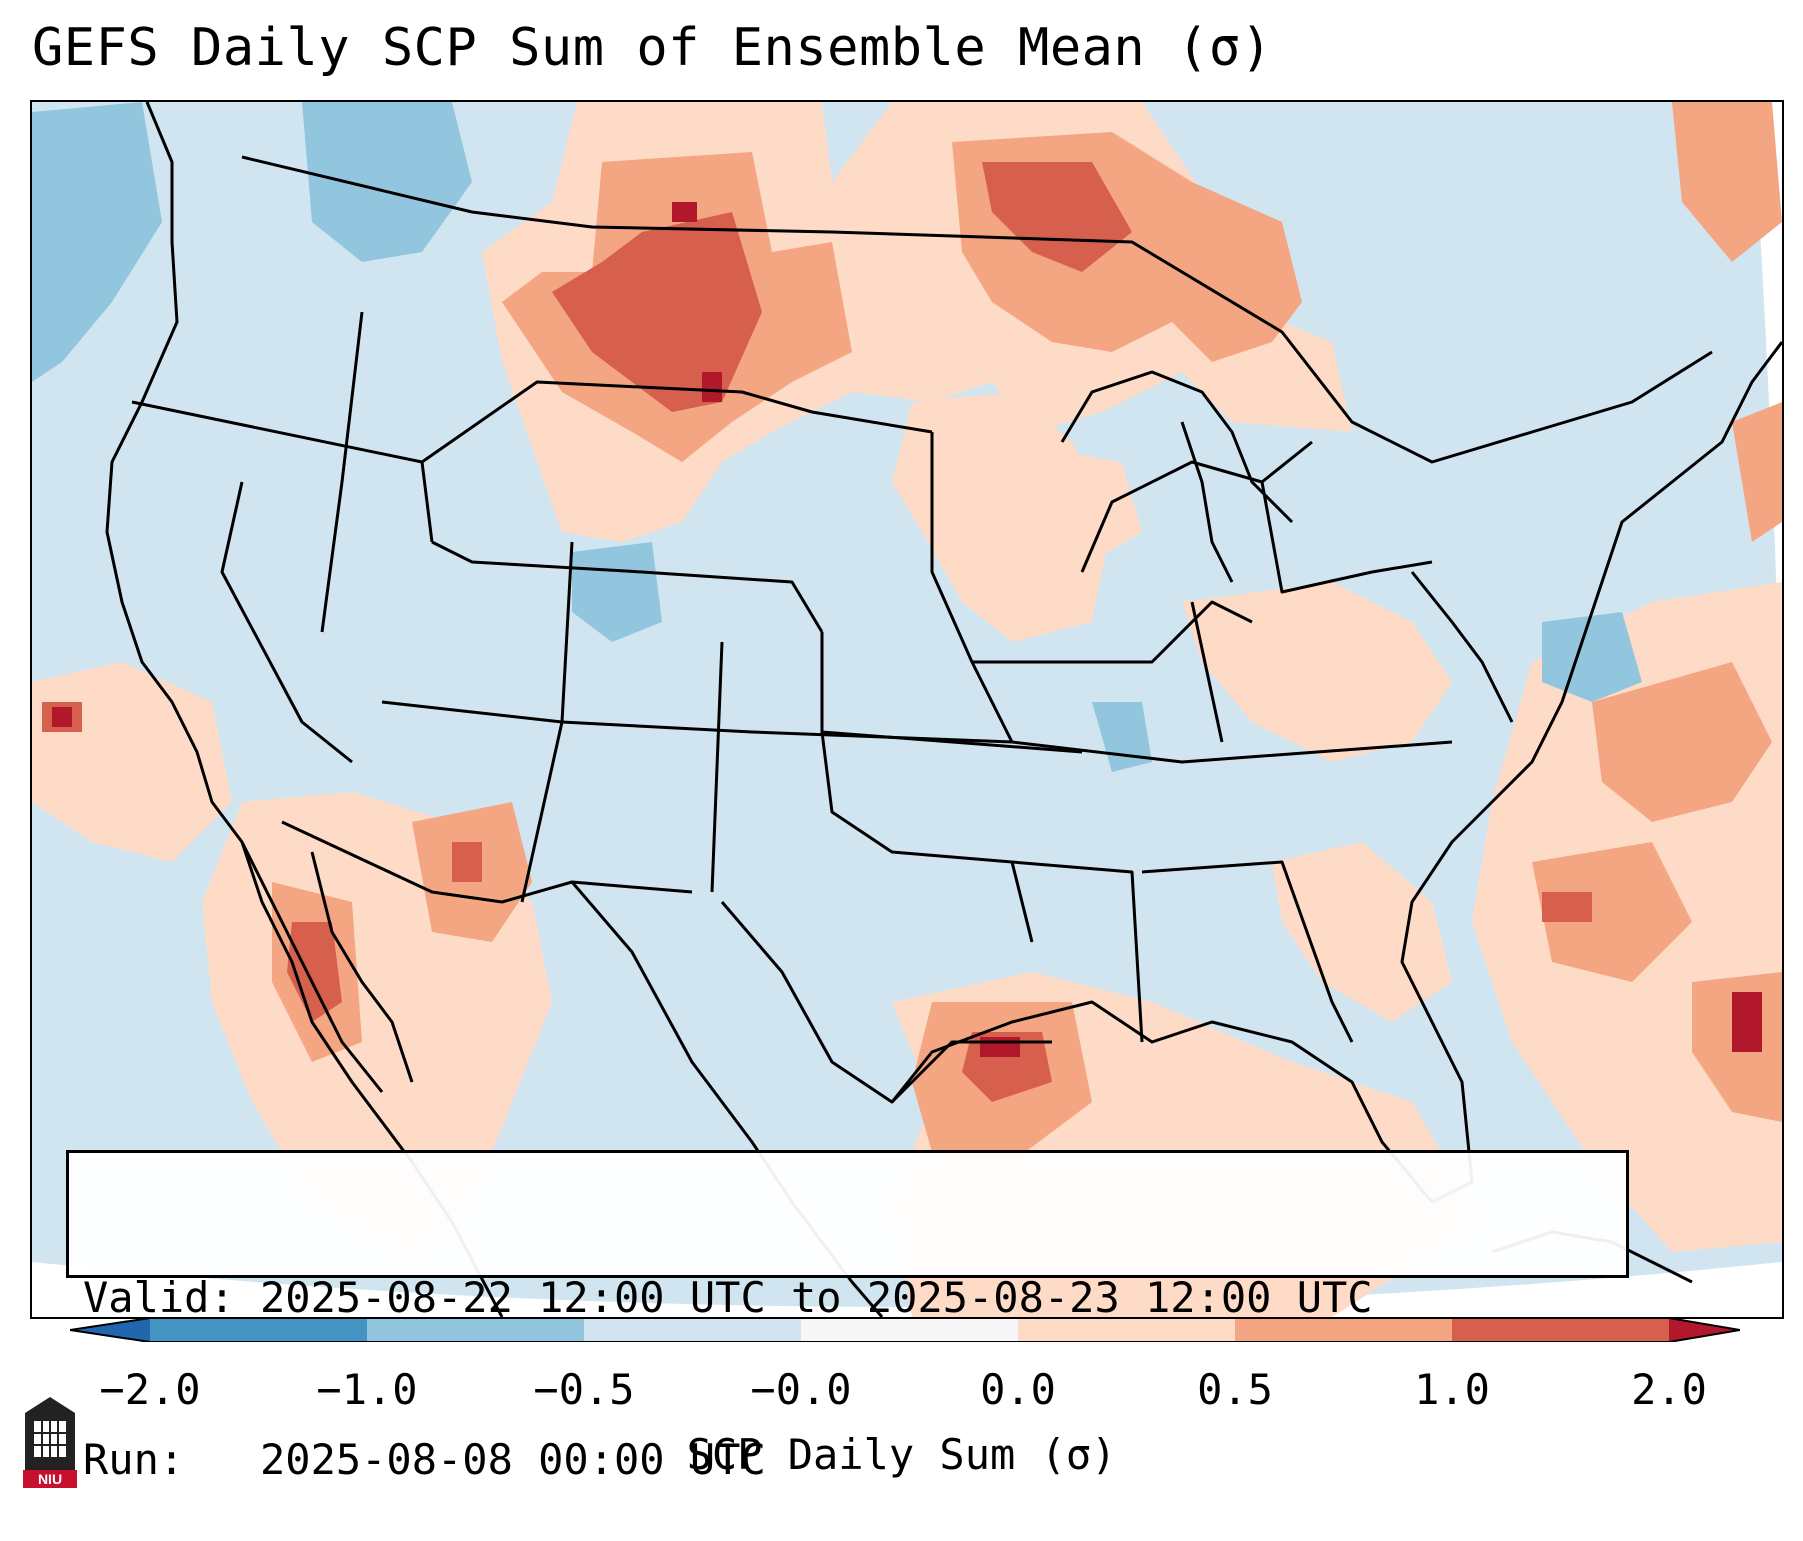 Image resolution: width=1803 pixels, height=1541 pixels. I want to click on colorbar-tick: 2.0, so click(1669, 1389).